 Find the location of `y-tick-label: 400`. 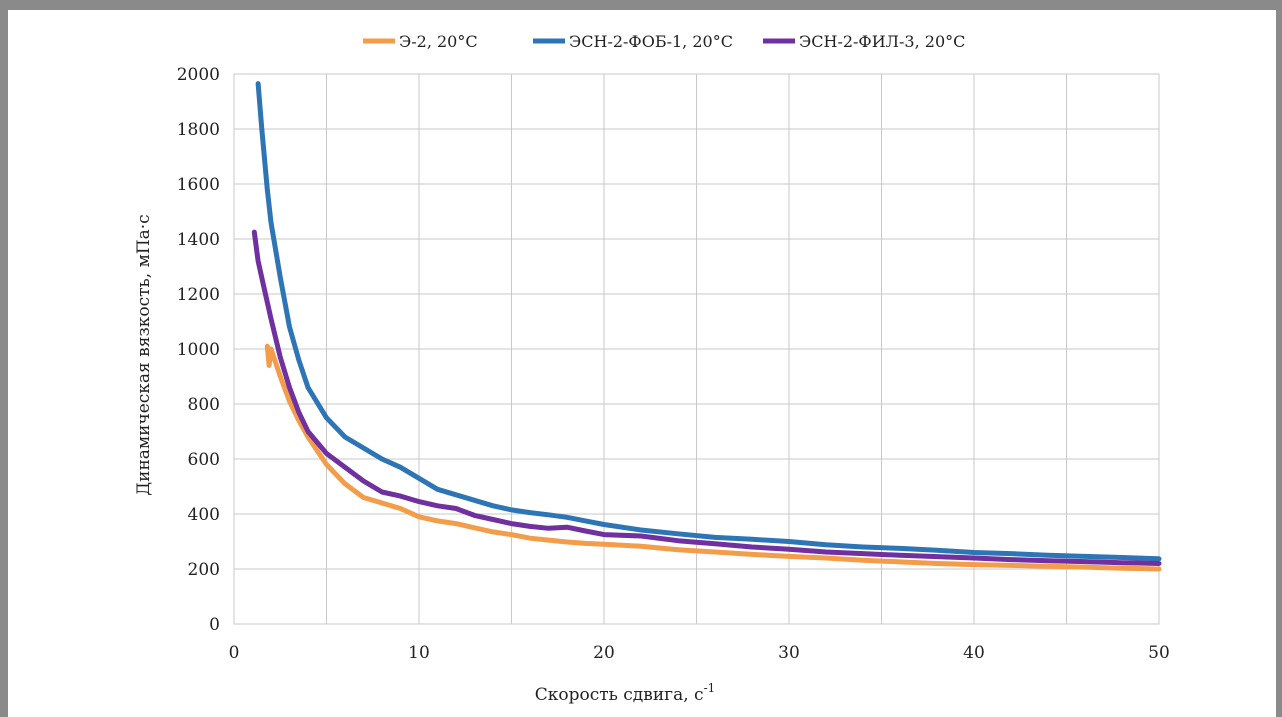

y-tick-label: 400 is located at coordinates (204, 515).